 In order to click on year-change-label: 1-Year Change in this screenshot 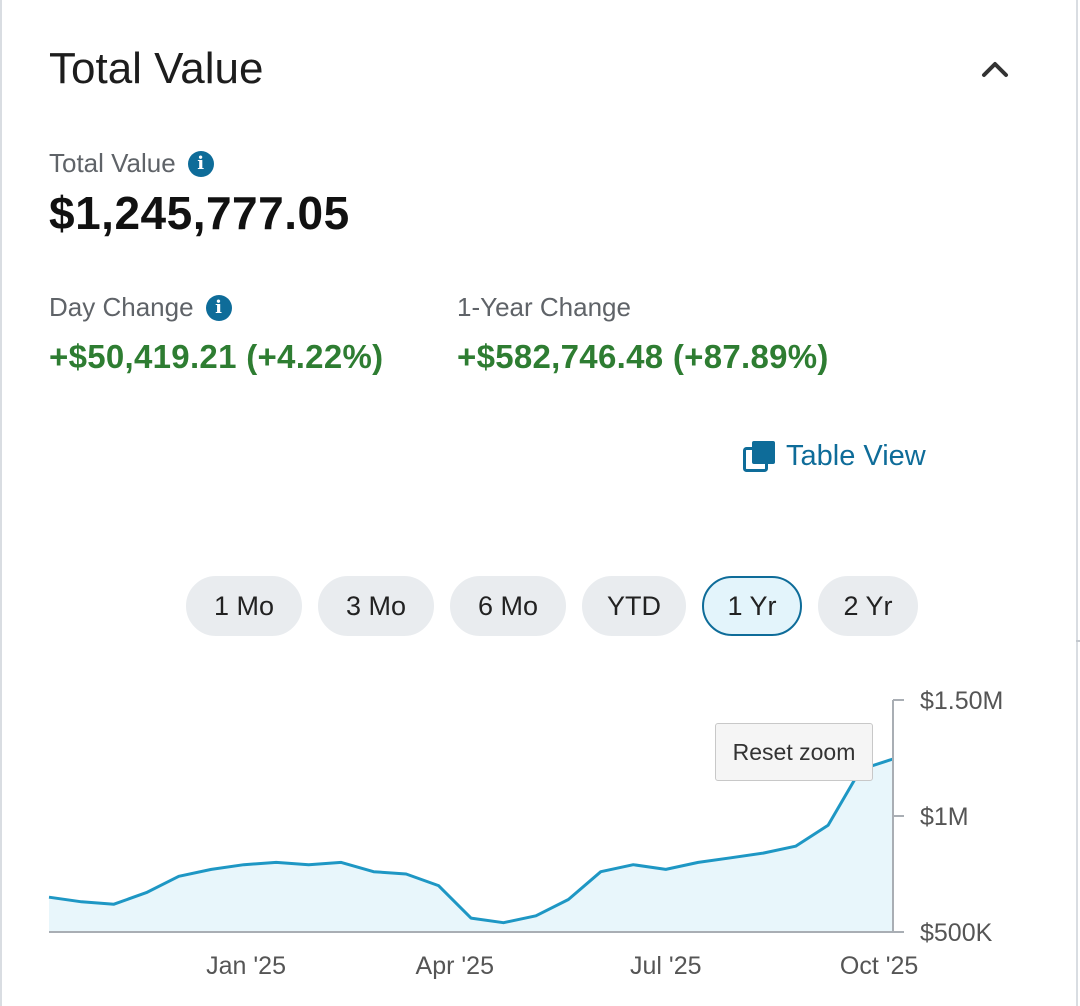, I will do `click(544, 307)`.